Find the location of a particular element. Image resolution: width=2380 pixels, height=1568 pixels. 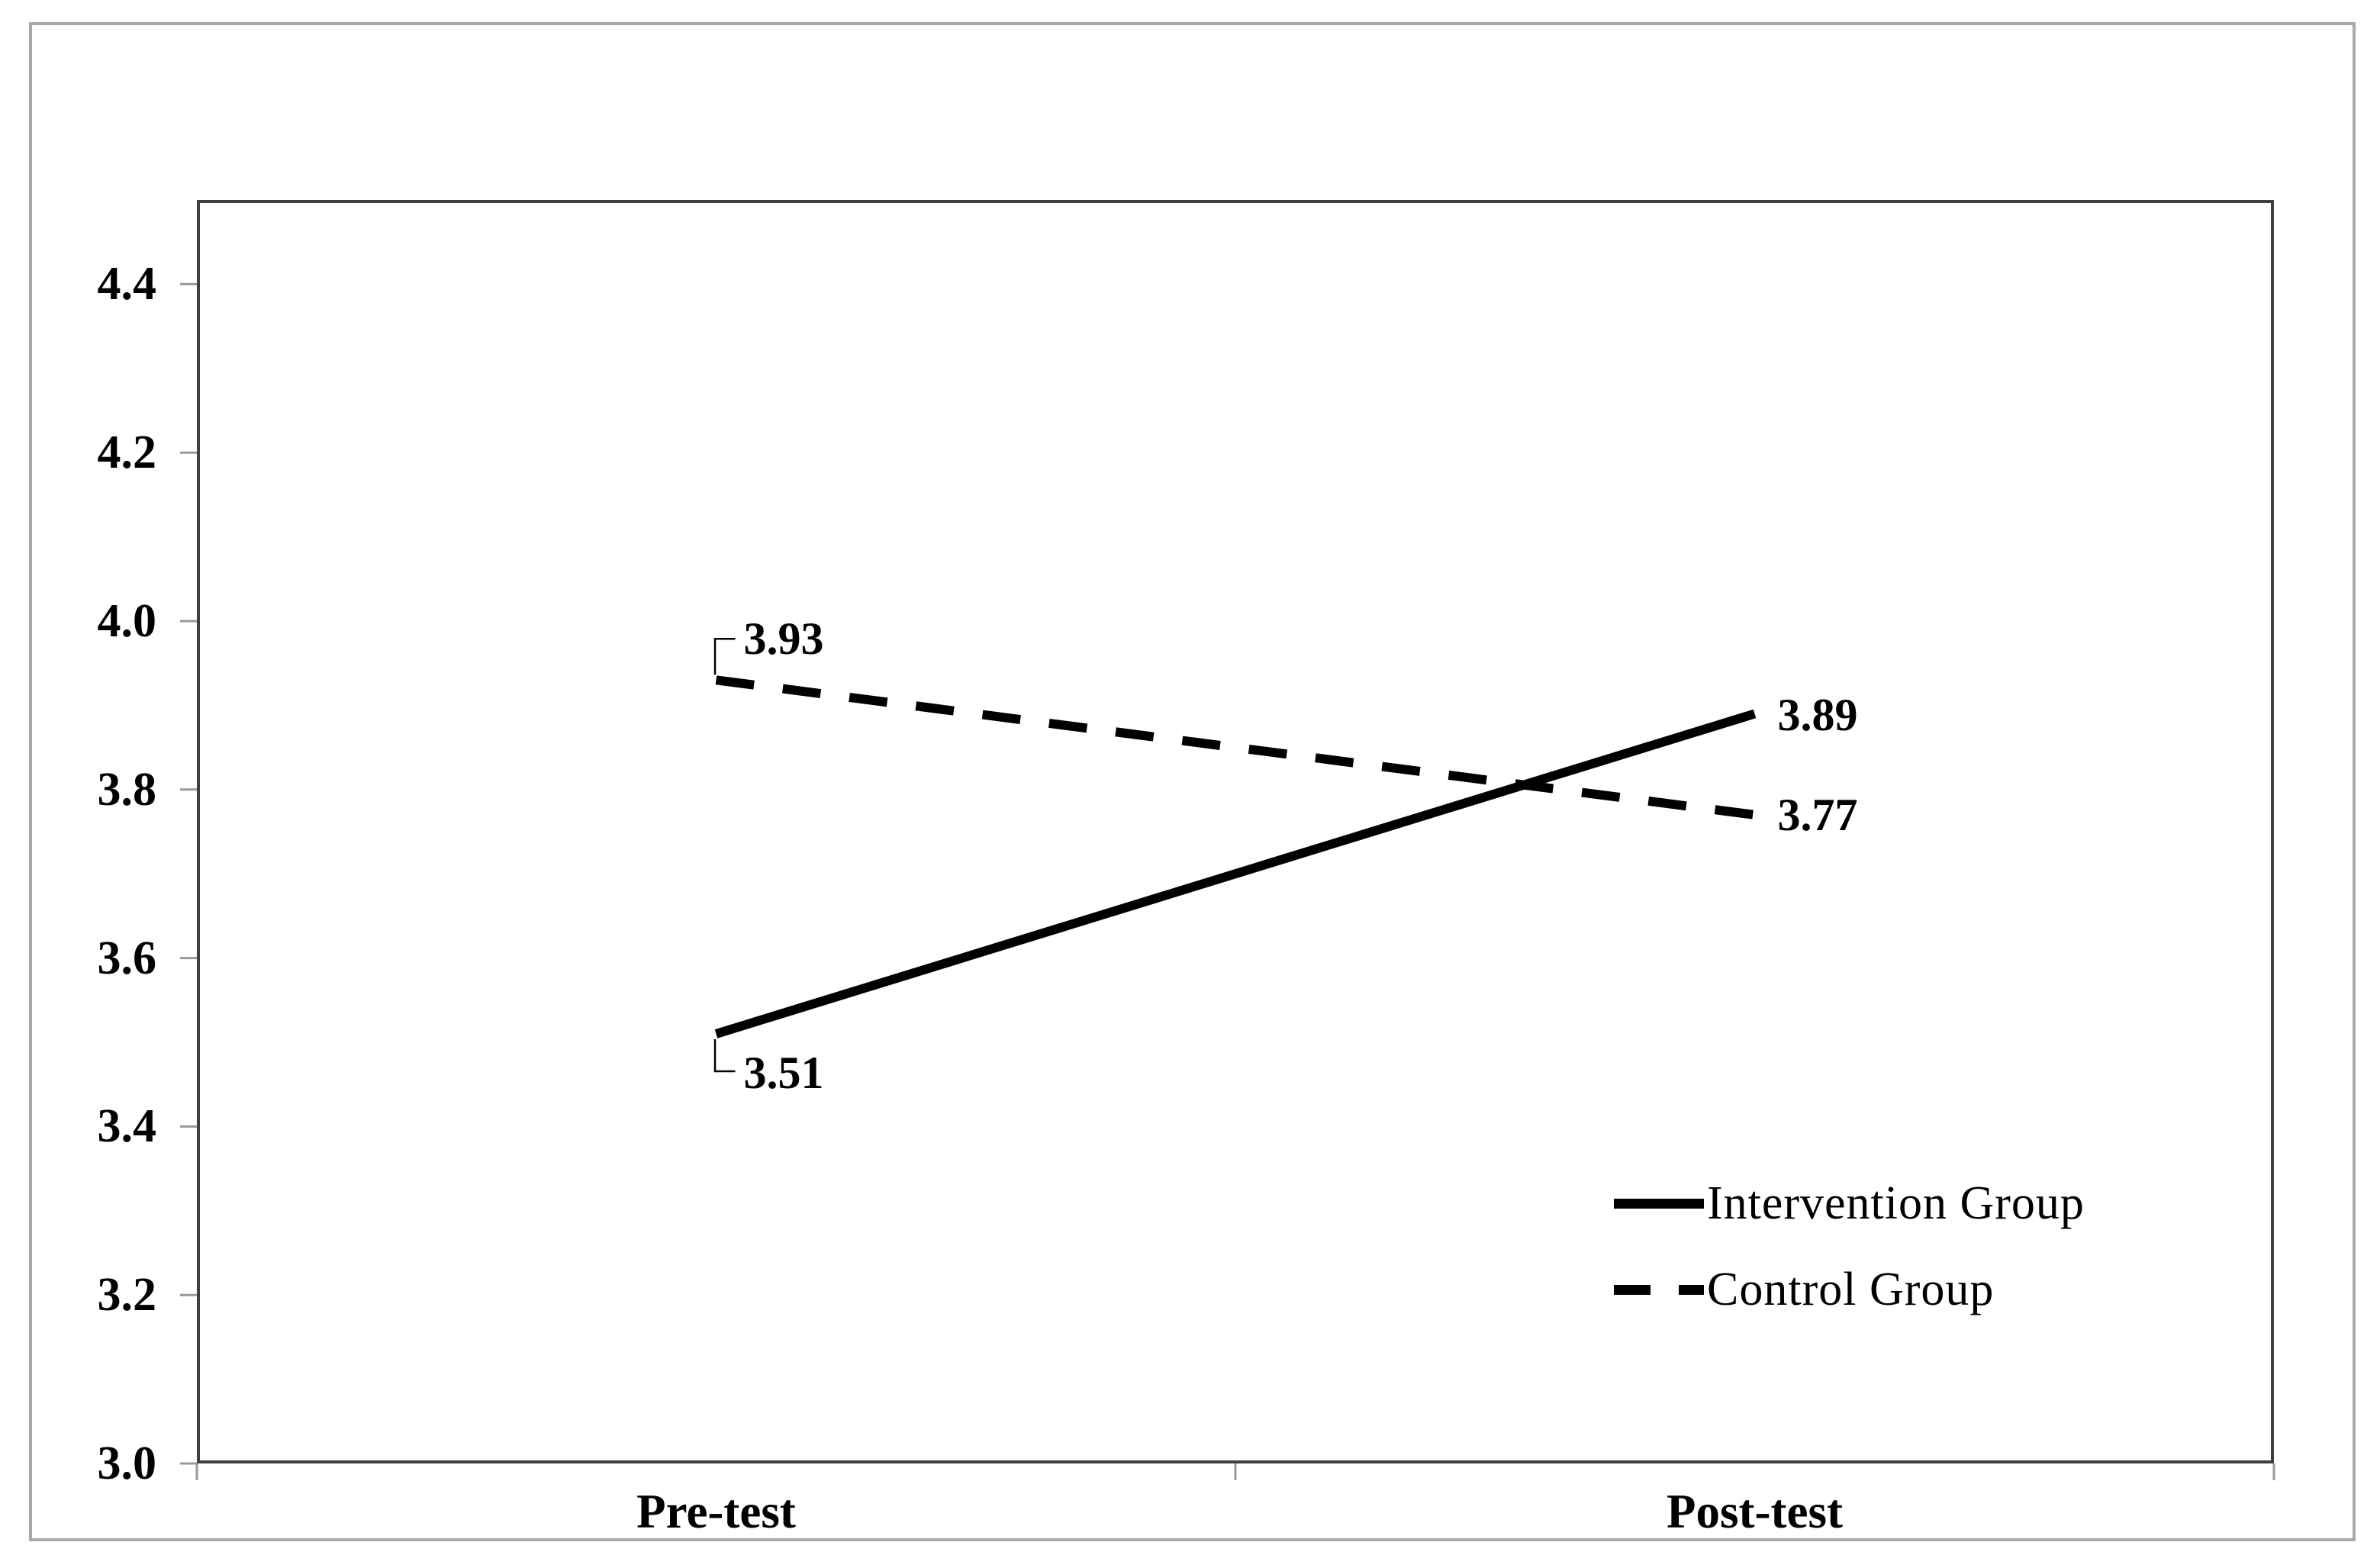

data-label-intervention-group-post-test: 3.89 is located at coordinates (1817, 715).